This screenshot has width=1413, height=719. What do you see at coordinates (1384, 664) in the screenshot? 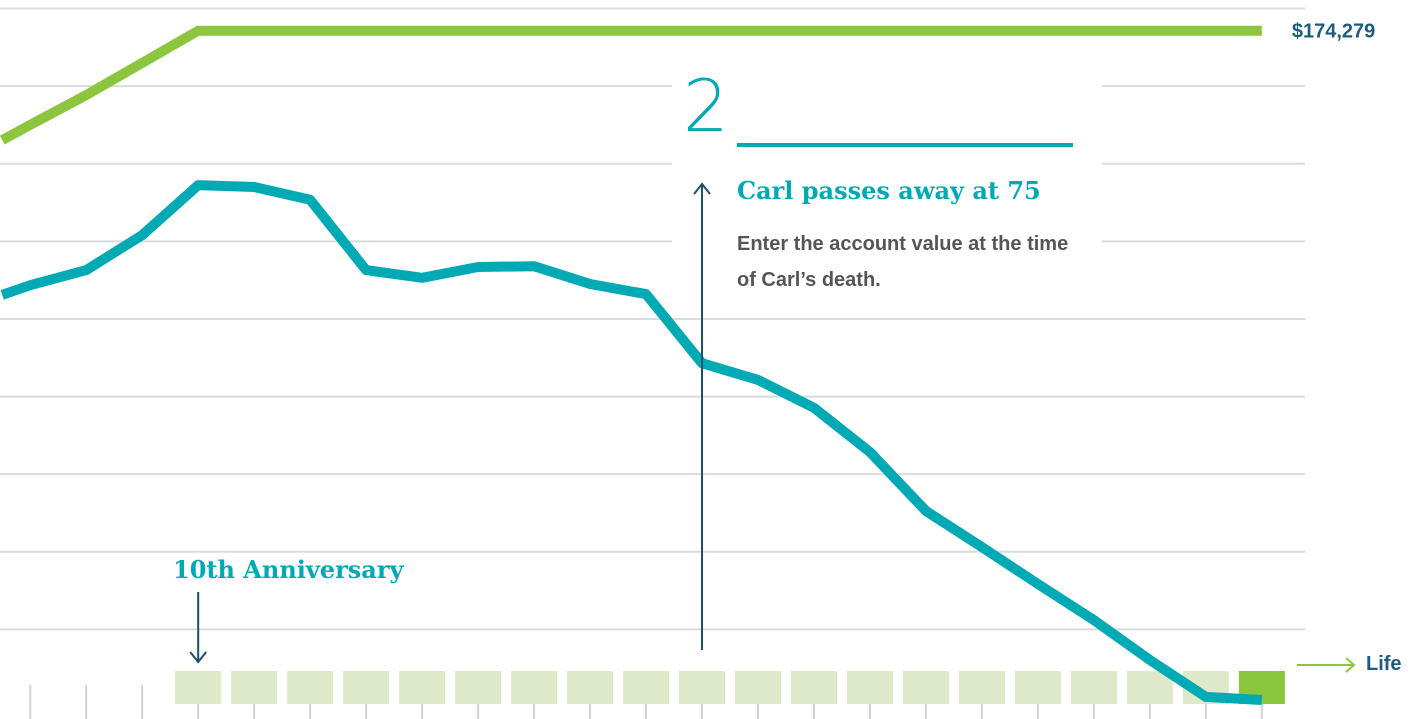
I see `x-axis-label: Life` at bounding box center [1384, 664].